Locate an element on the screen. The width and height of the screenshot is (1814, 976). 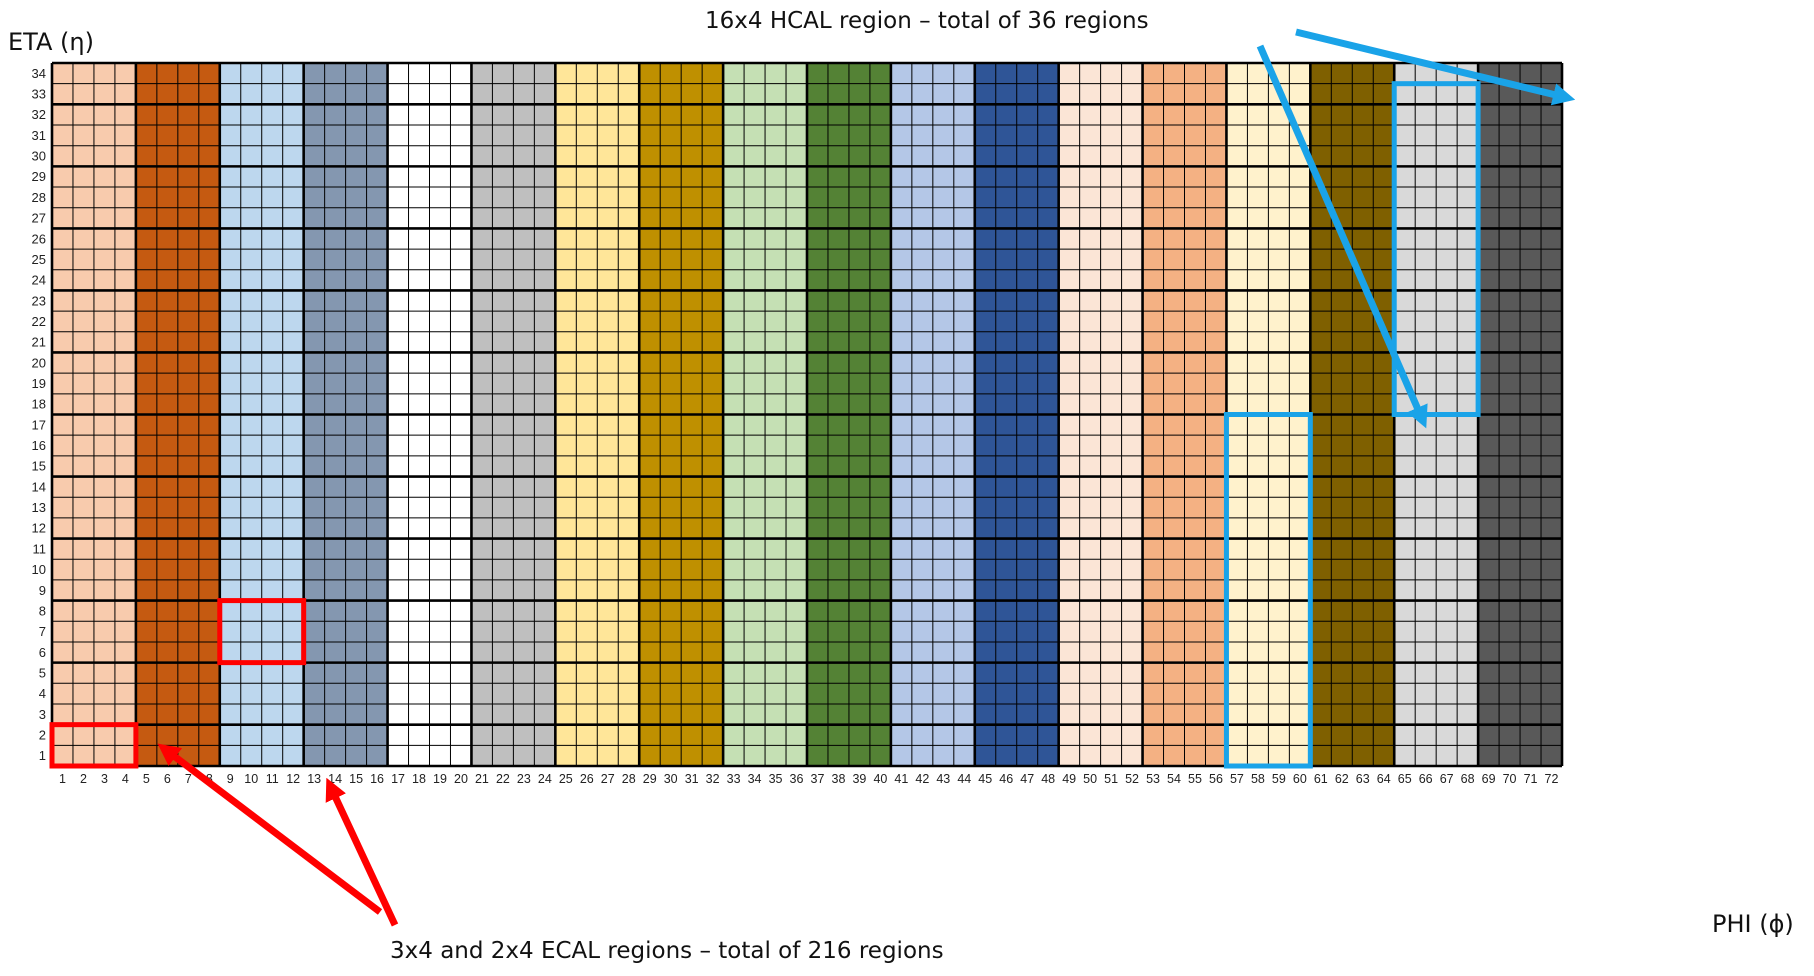
phi-tick-label: 10 is located at coordinates (251, 779).